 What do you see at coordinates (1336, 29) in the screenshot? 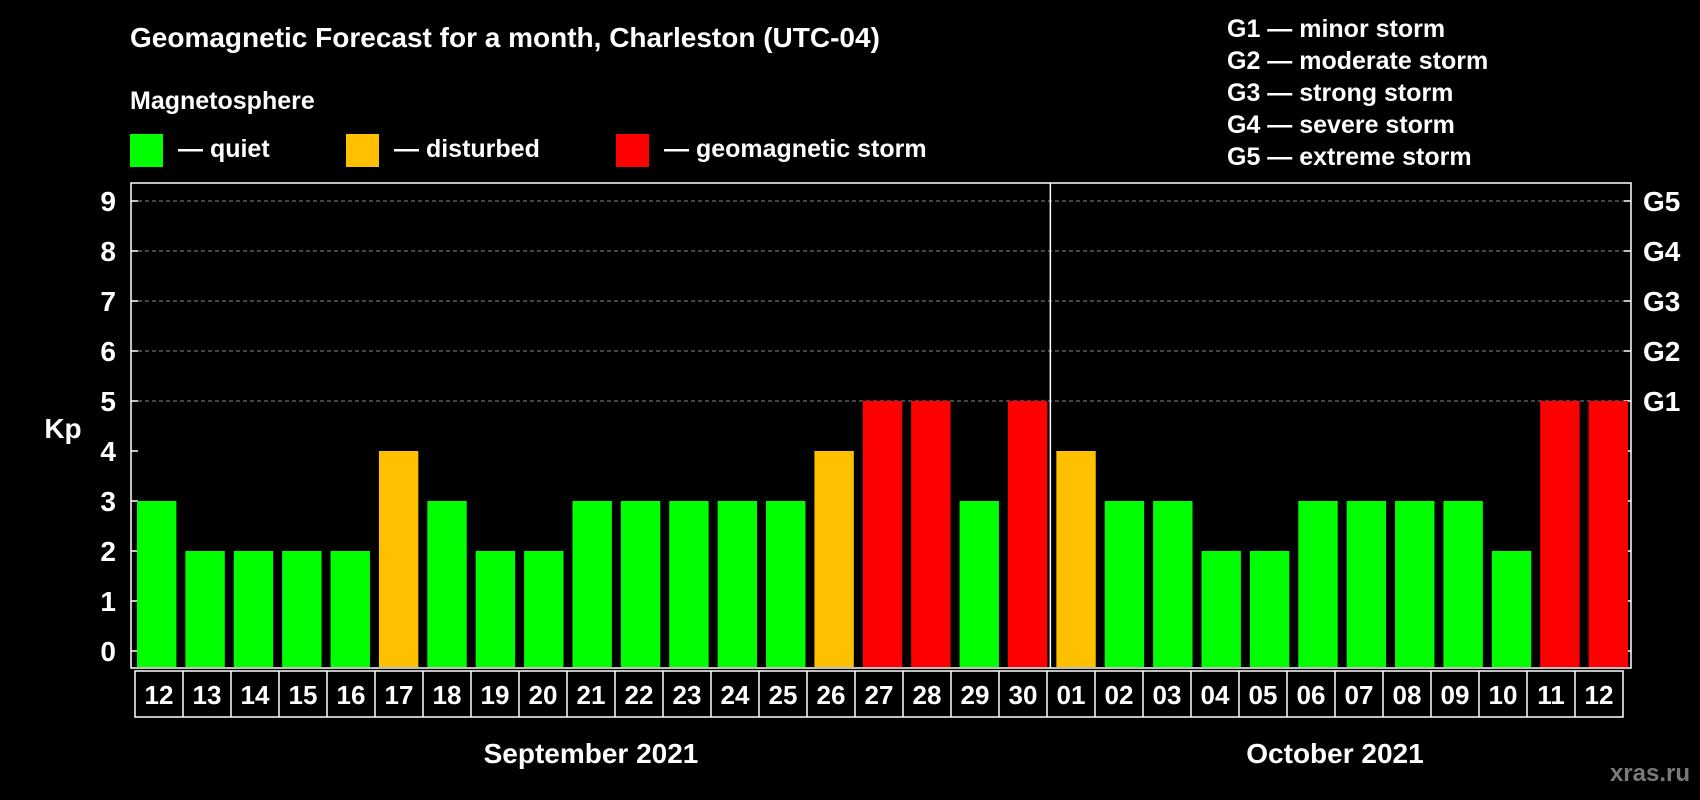
I see `storm-scale-item: G1 — minor storm` at bounding box center [1336, 29].